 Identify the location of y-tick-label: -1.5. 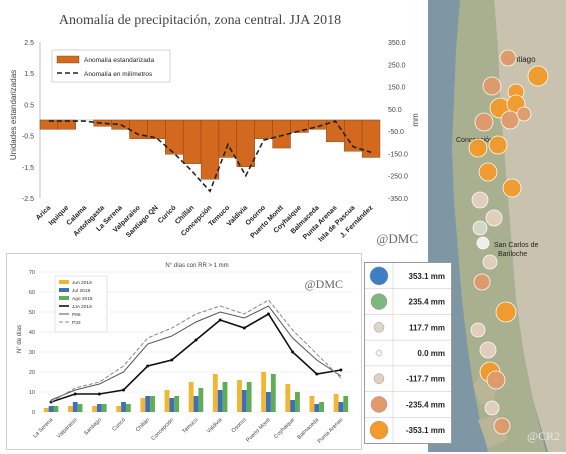
(28, 168).